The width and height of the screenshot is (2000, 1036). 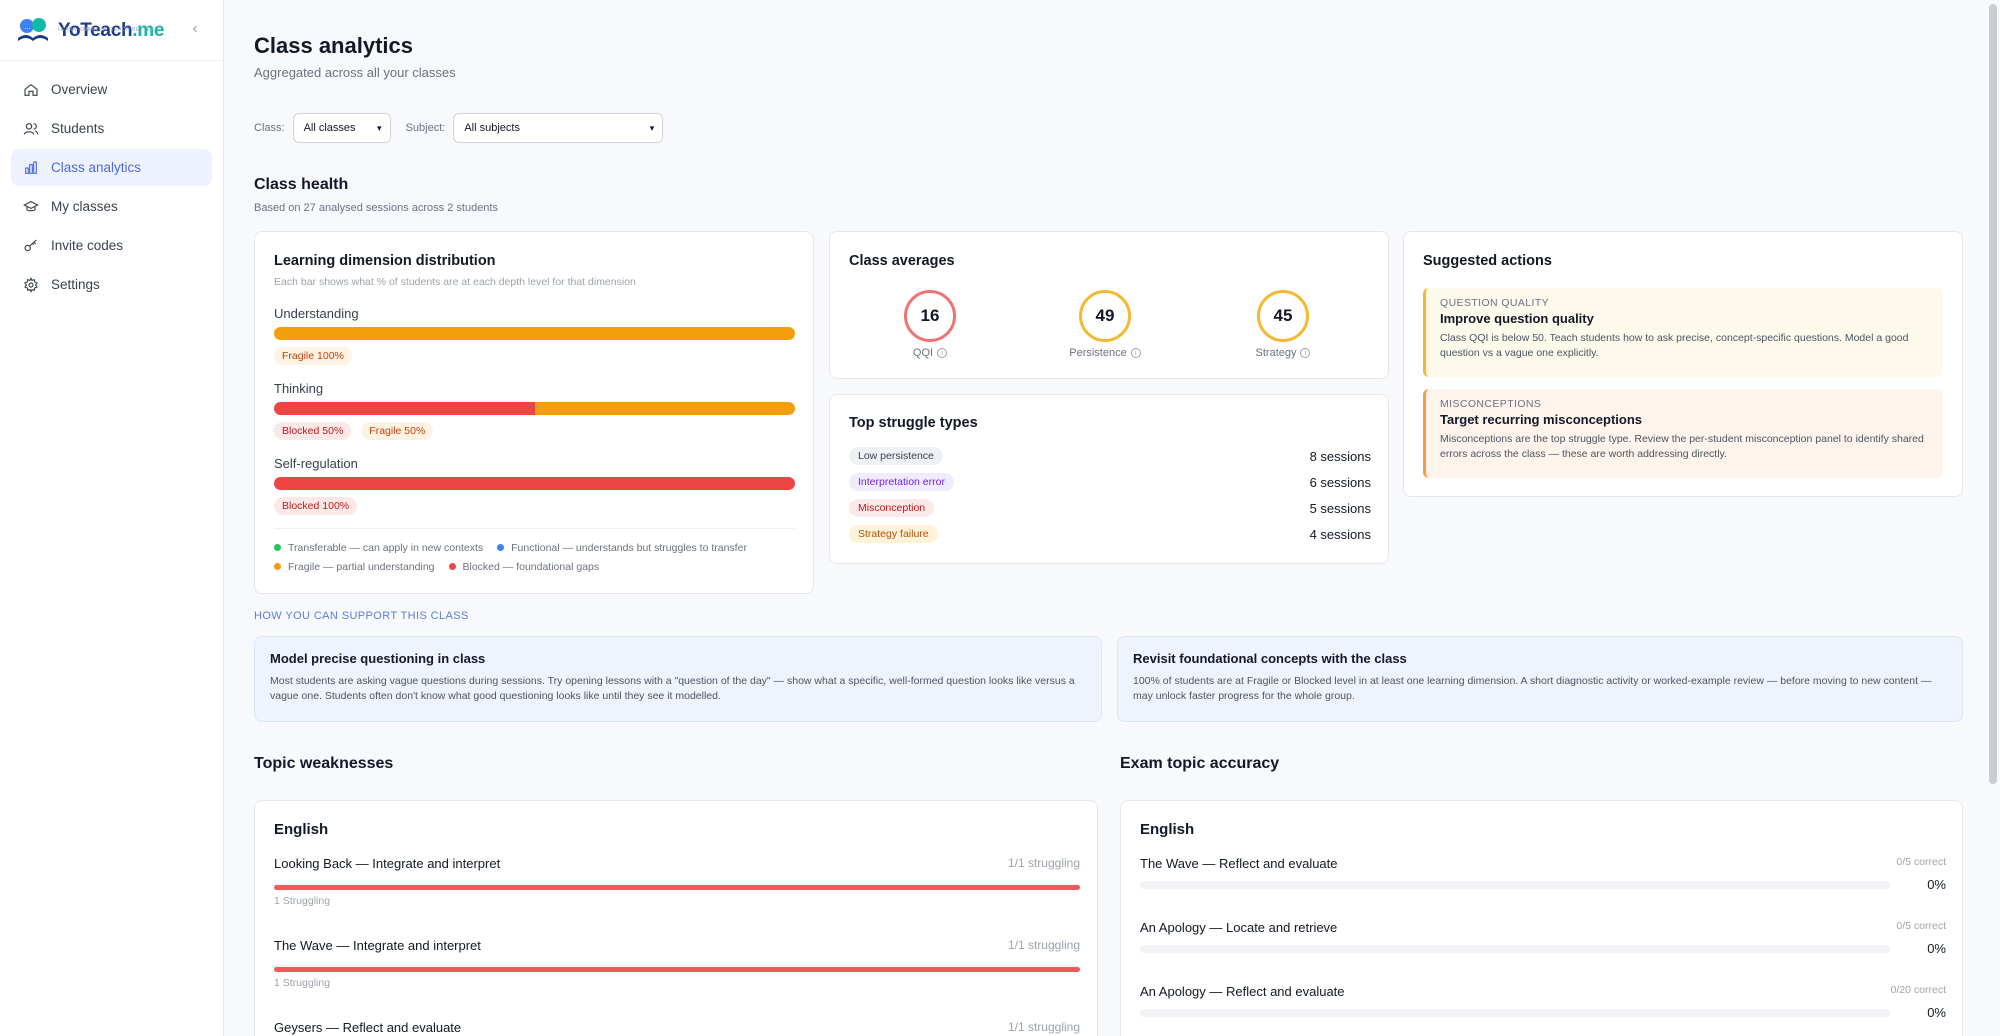 I want to click on struggle-count: 8 sessions, so click(x=1340, y=456).